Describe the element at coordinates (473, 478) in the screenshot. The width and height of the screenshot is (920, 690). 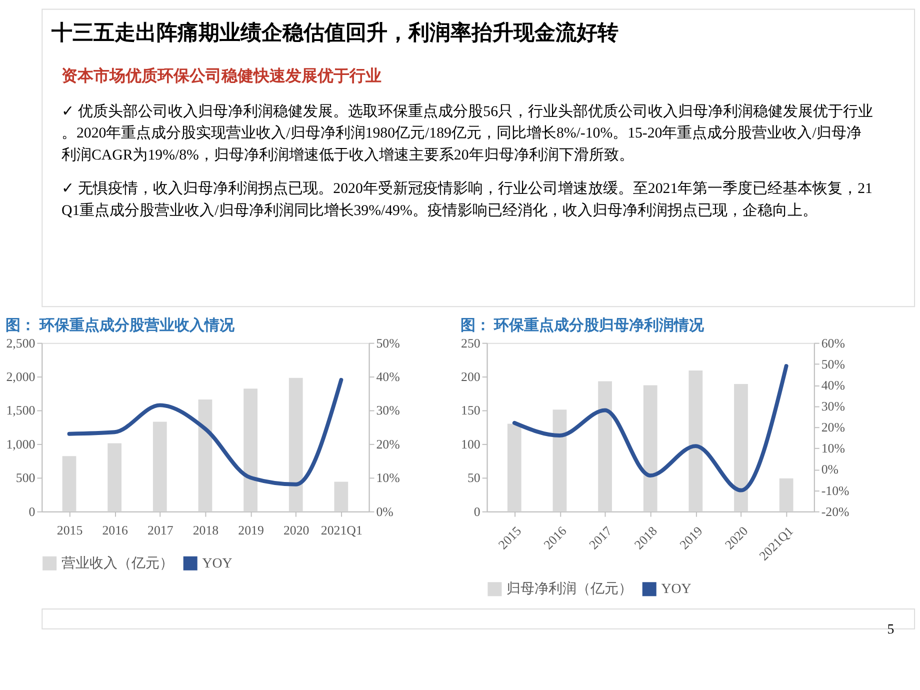
I see `y-tick-label: 50` at that location.